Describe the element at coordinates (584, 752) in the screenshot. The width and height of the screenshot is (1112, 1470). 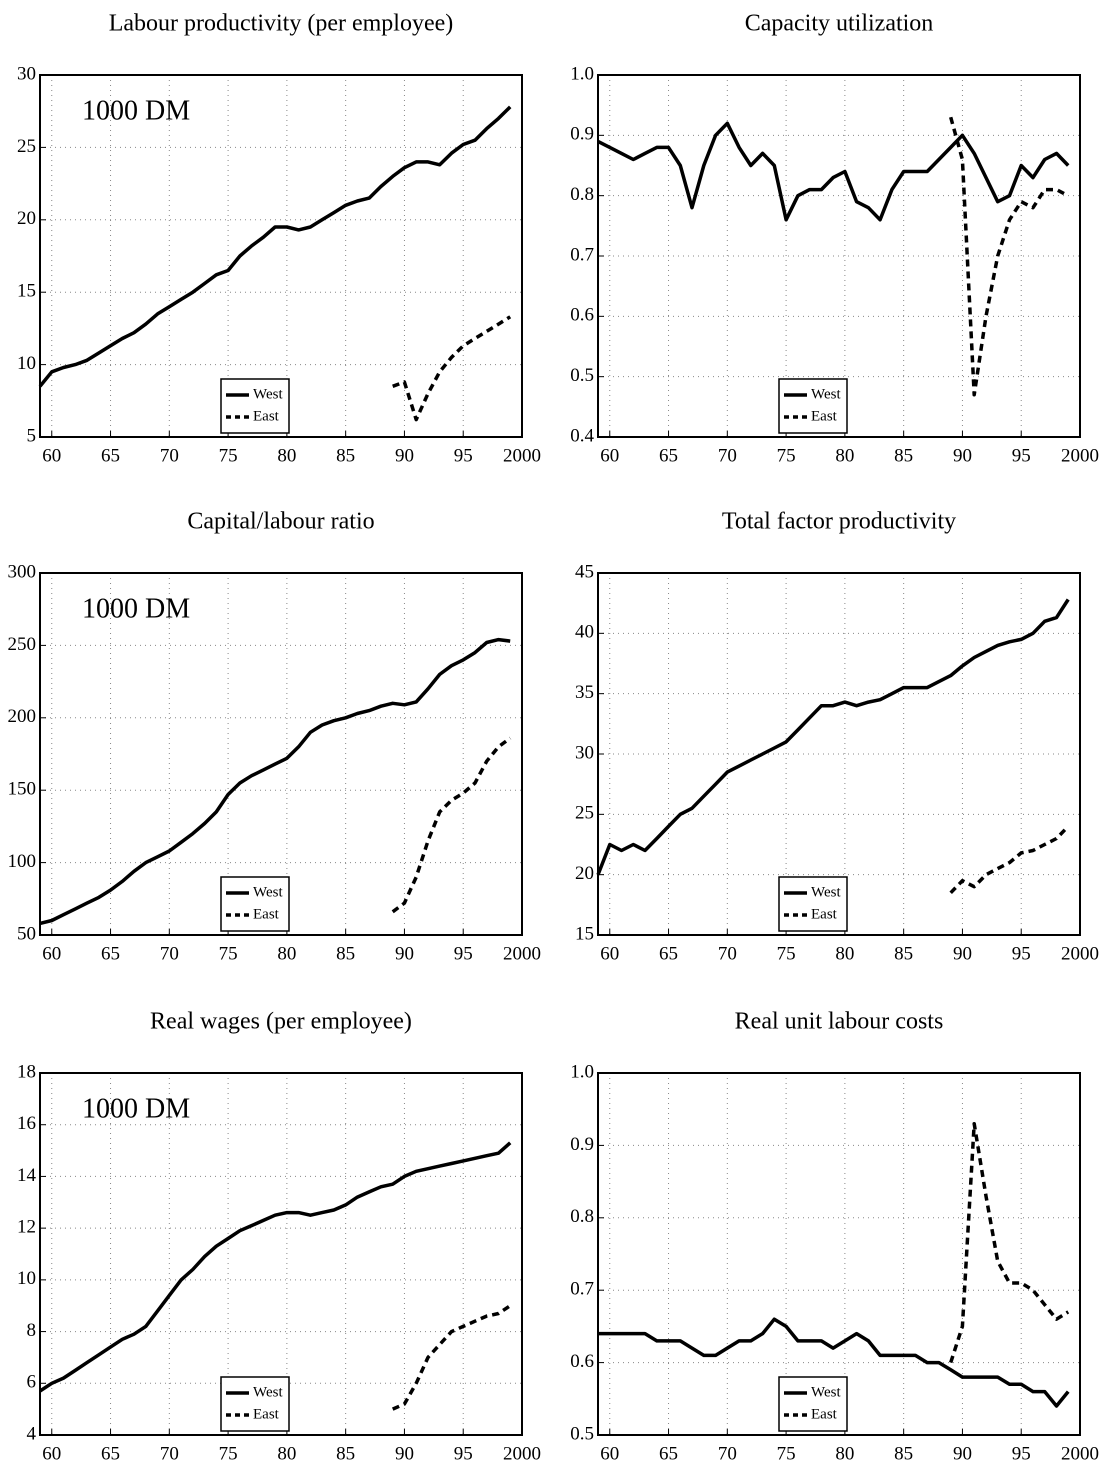
I see `y-tick-label: 30` at that location.